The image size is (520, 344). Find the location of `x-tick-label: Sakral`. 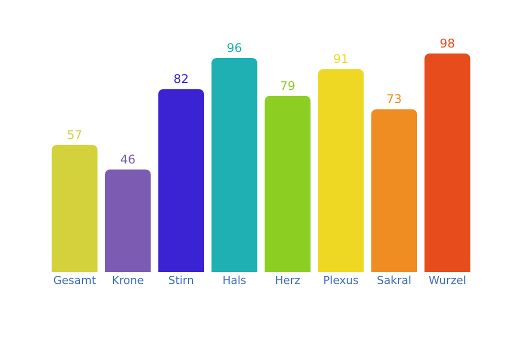

x-tick-label: Sakral is located at coordinates (394, 280).